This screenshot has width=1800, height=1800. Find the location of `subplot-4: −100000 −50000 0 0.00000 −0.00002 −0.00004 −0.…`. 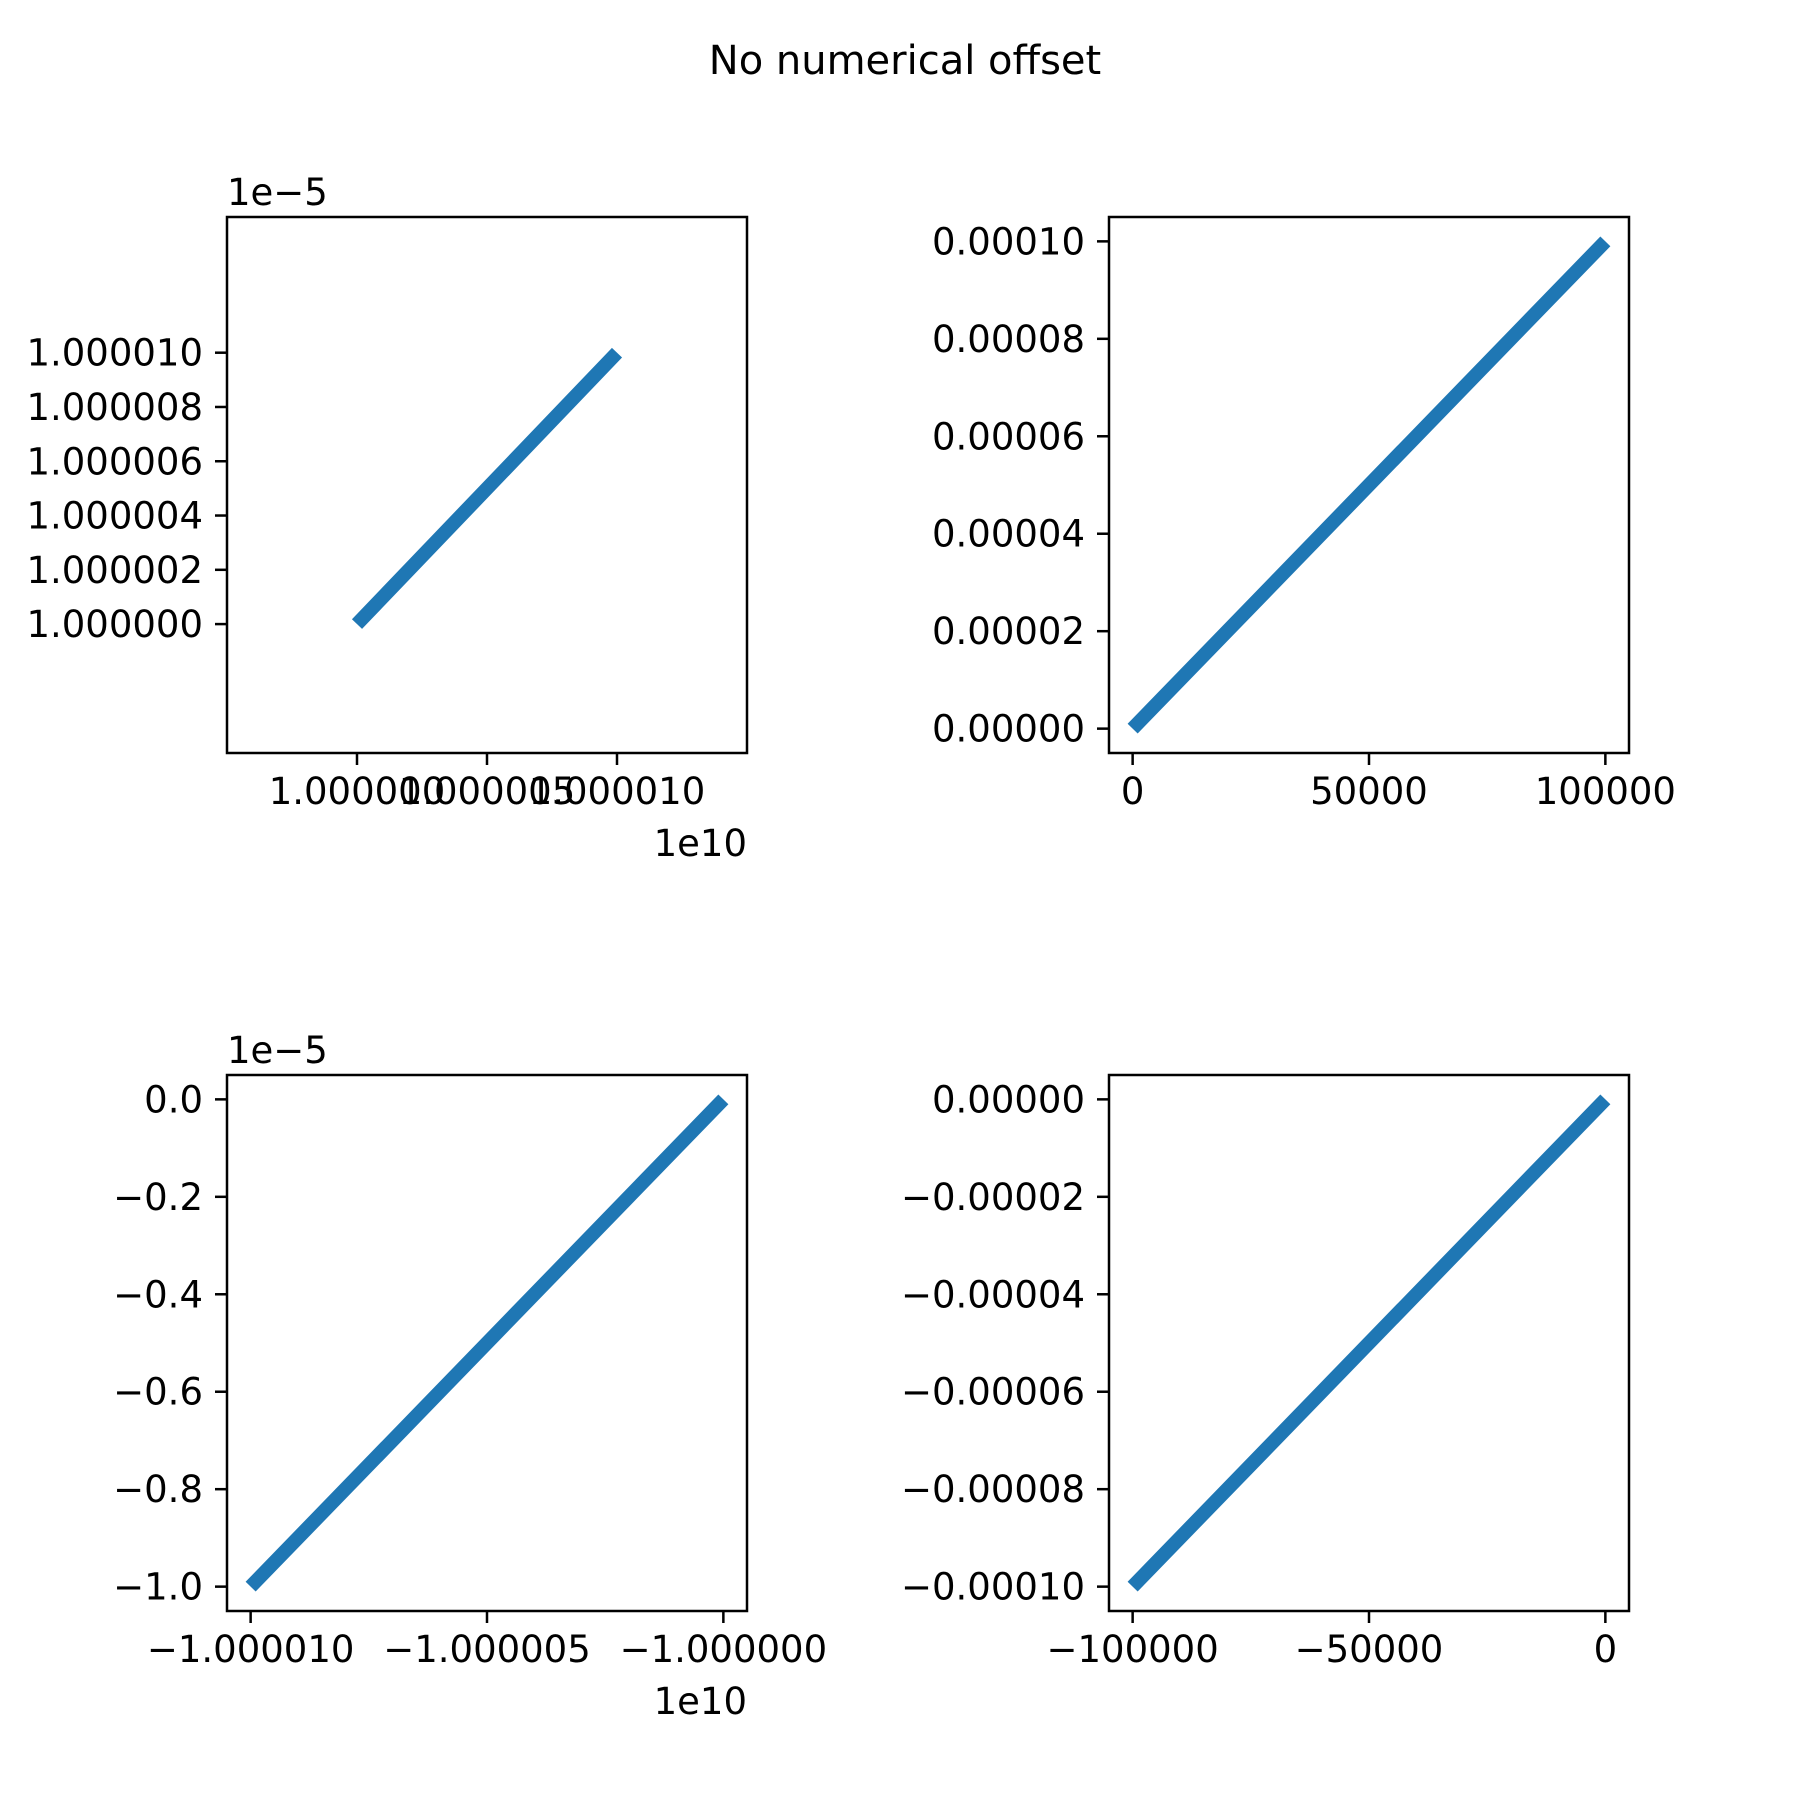

subplot-4: −100000 −50000 0 0.00000 −0.00002 −0.00004 −0.… is located at coordinates (1266, 1372).